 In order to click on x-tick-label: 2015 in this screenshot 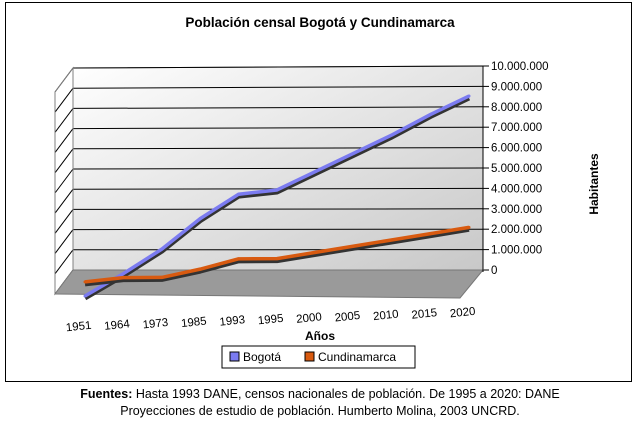, I will do `click(424, 314)`.